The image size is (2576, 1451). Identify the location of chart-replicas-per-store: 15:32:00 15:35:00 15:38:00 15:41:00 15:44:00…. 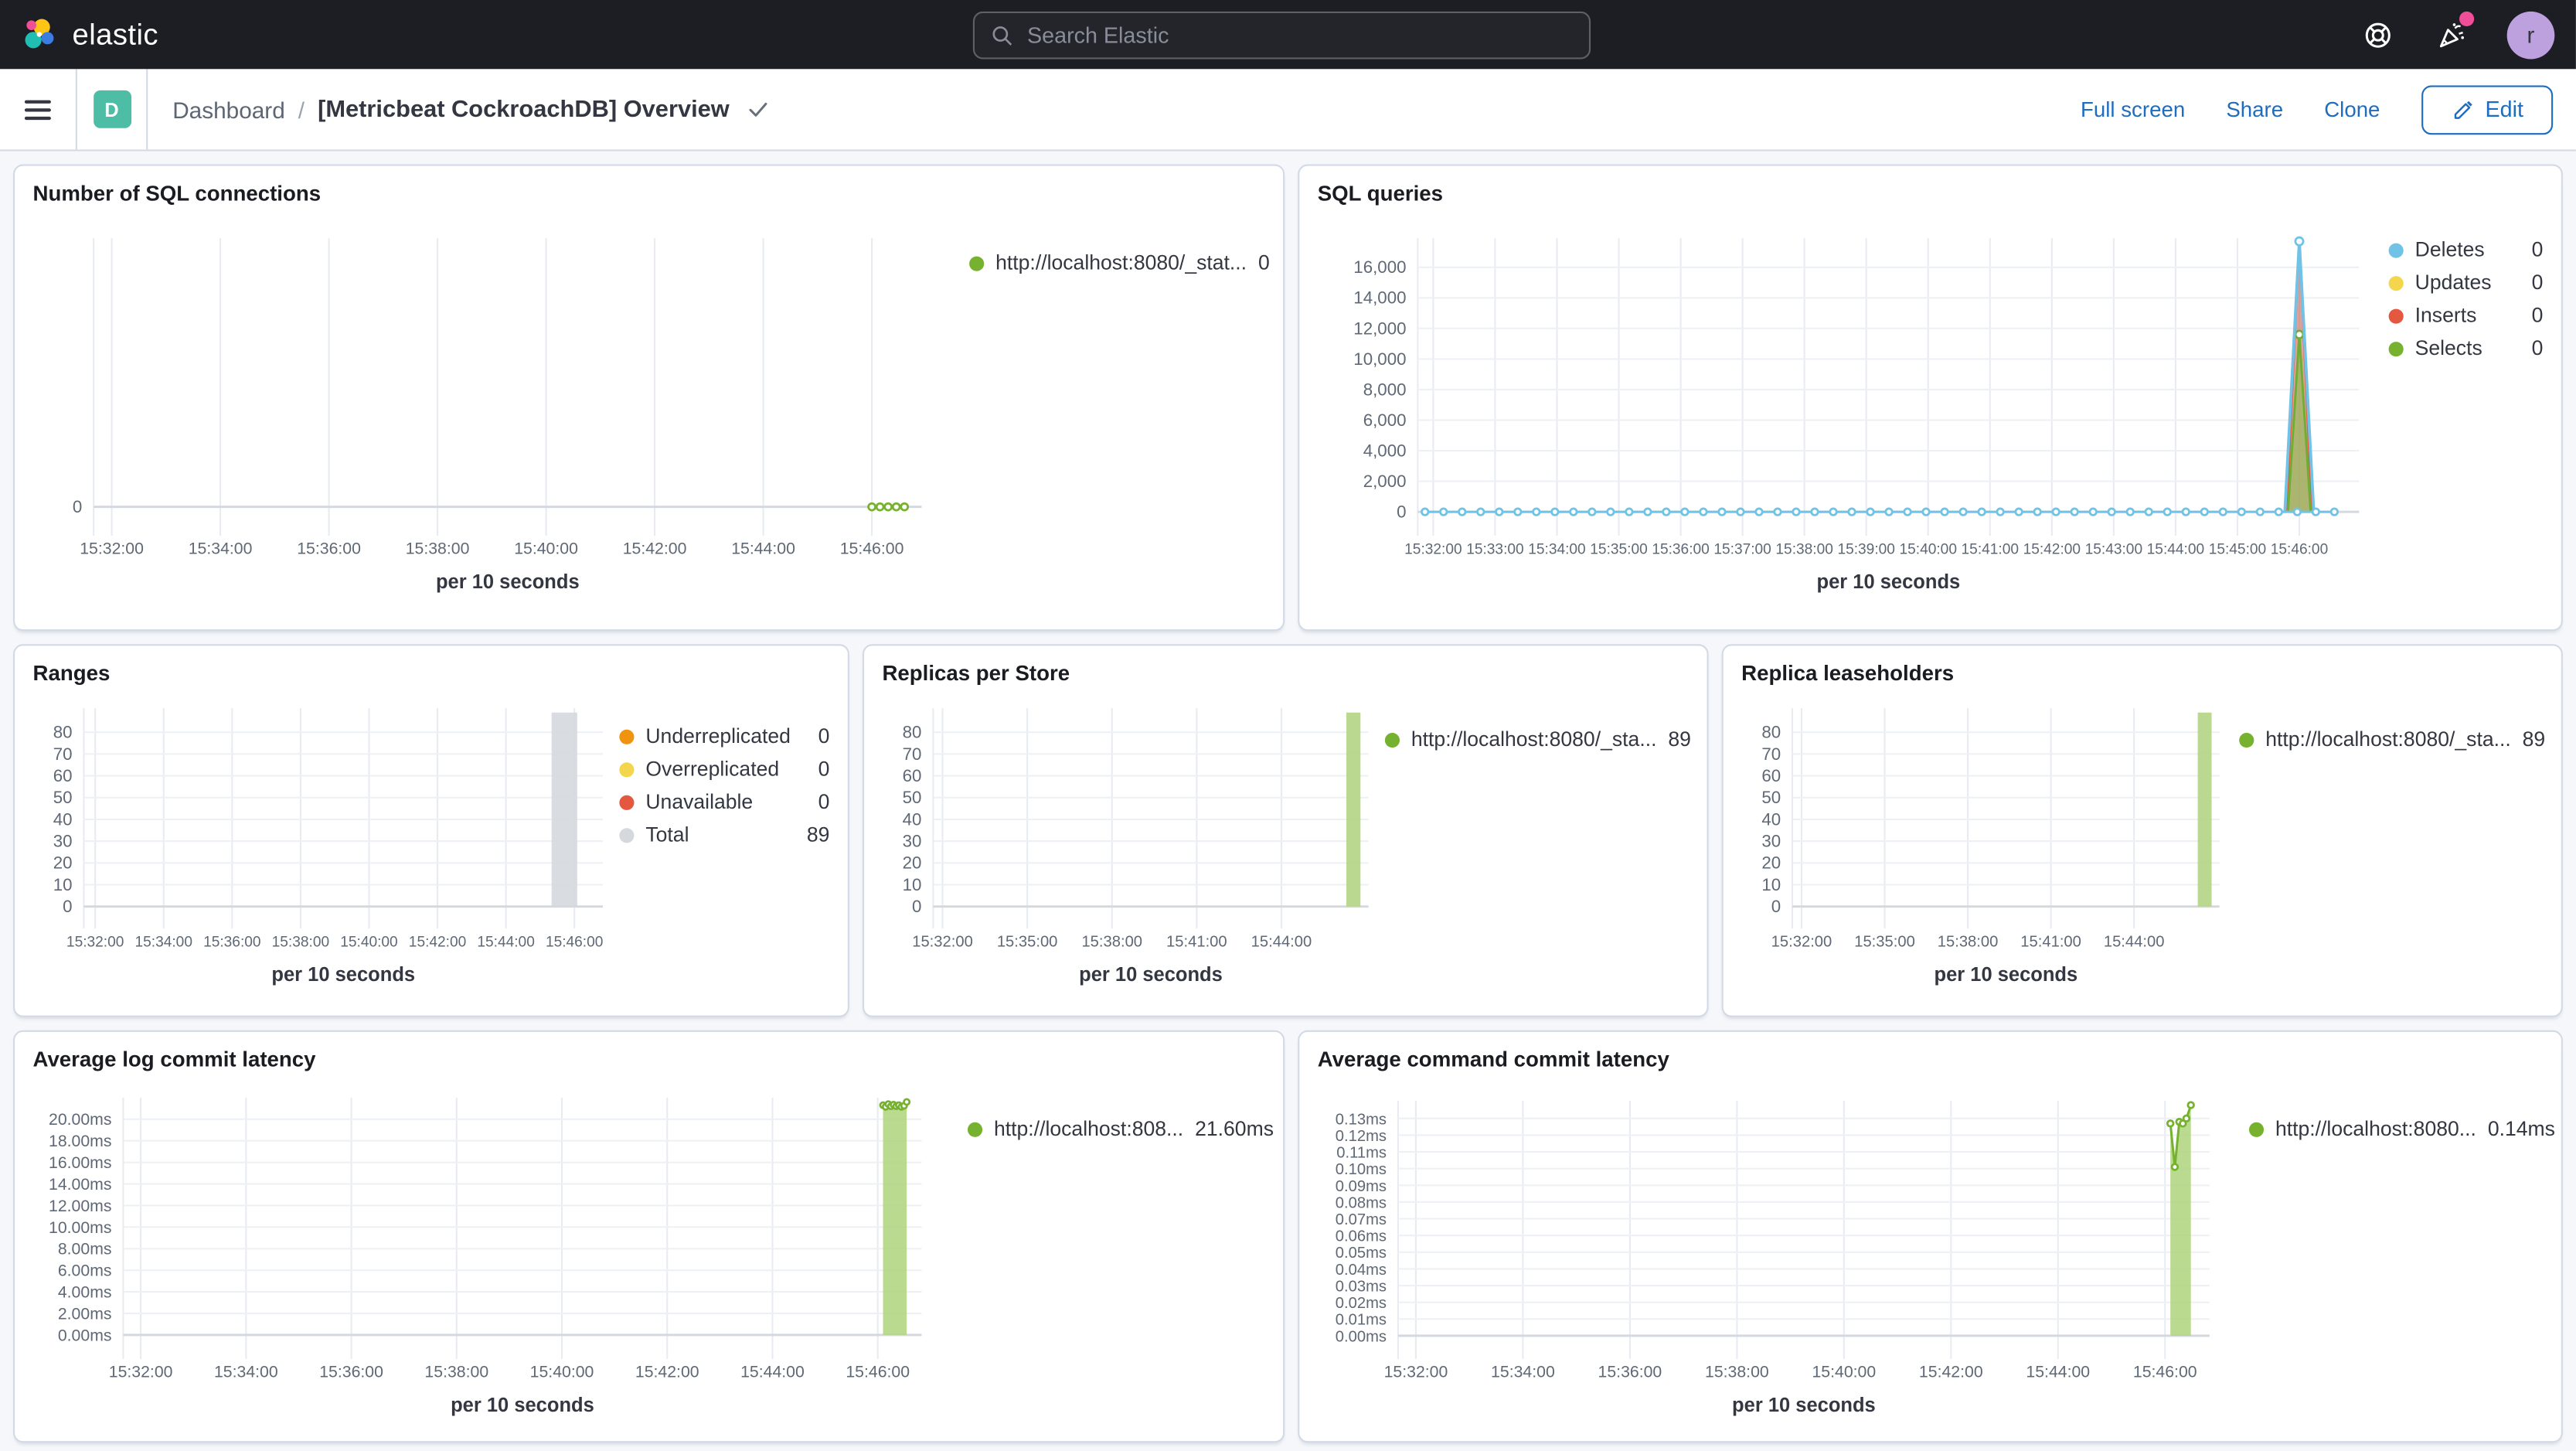
(1127, 841).